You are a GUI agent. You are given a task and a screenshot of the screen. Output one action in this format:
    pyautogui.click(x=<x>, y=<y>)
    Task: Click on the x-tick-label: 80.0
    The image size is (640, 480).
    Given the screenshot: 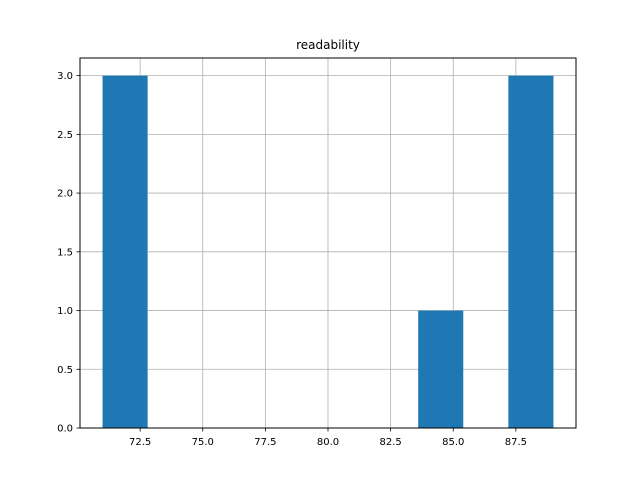 What is the action you would take?
    pyautogui.click(x=328, y=442)
    